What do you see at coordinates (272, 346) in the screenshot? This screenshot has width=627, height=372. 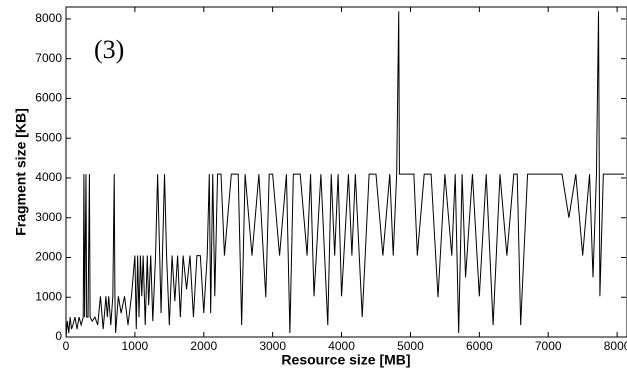 I see `x-tick-label: 3000` at bounding box center [272, 346].